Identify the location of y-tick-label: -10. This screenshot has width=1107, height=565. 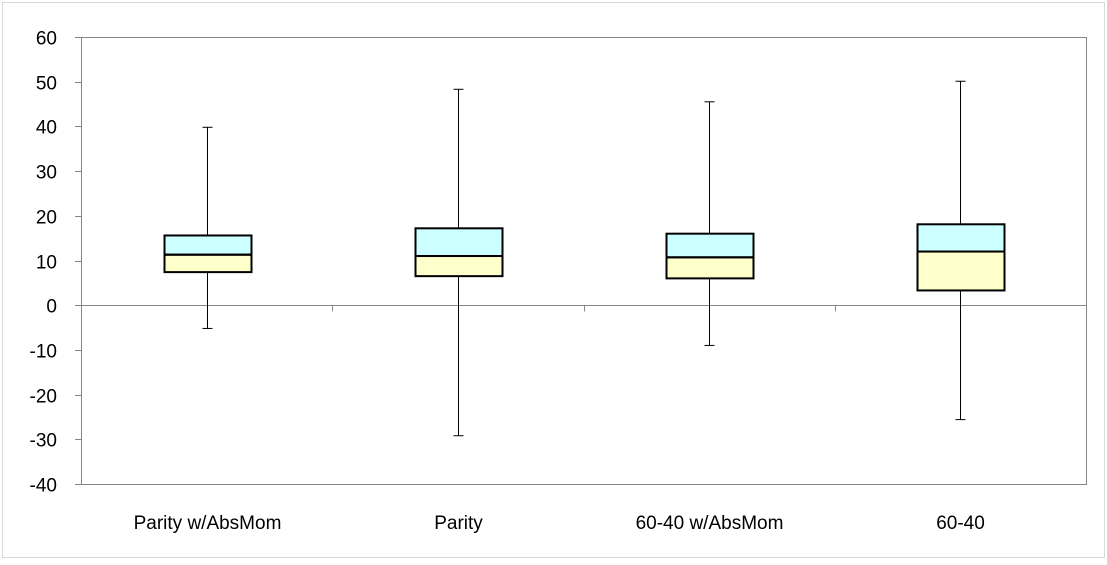
(43, 352).